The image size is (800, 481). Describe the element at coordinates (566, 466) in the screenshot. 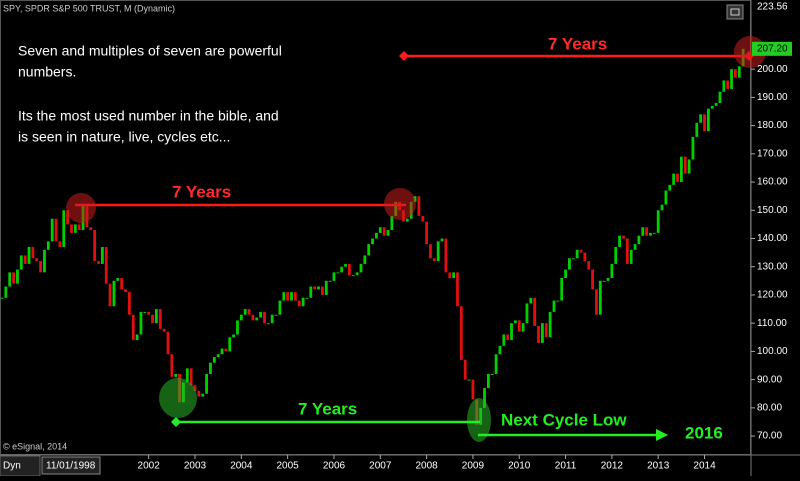

I see `x-tick-label: 2011` at that location.